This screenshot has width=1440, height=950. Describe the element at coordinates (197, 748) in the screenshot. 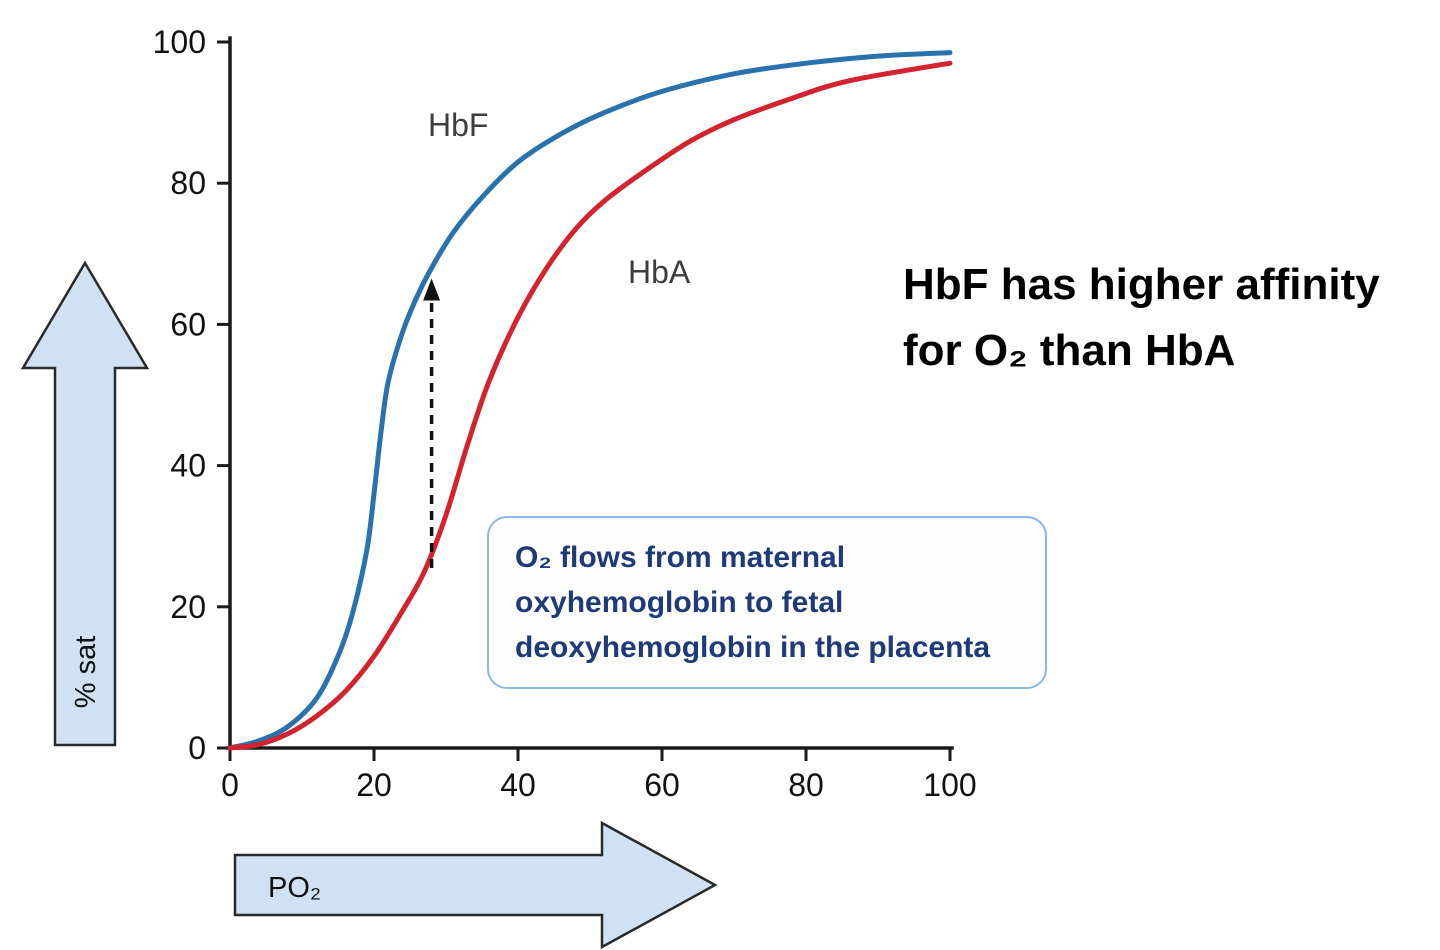

I see `y-tick-label: 0` at that location.